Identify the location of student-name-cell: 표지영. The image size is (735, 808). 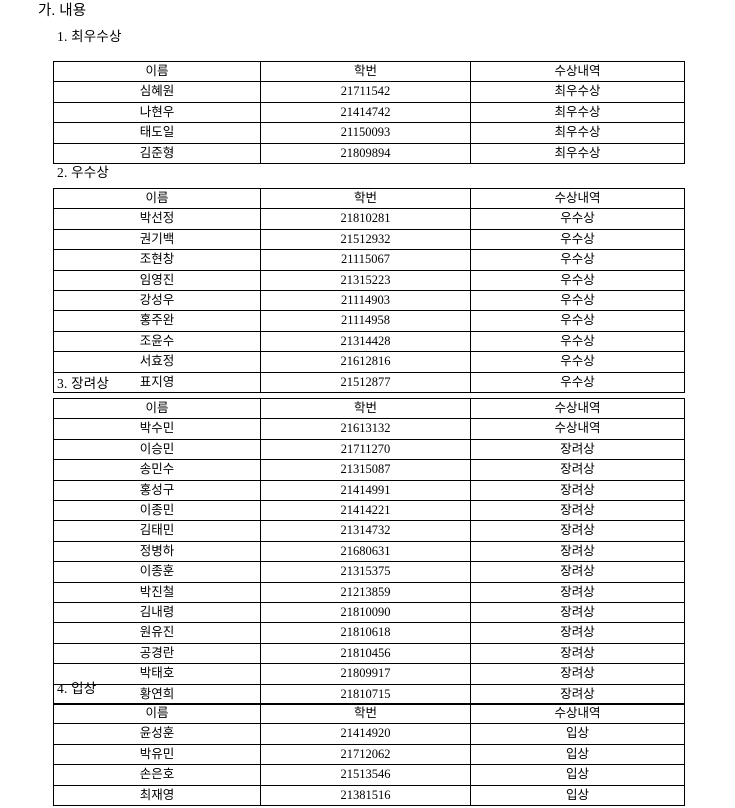
(157, 382).